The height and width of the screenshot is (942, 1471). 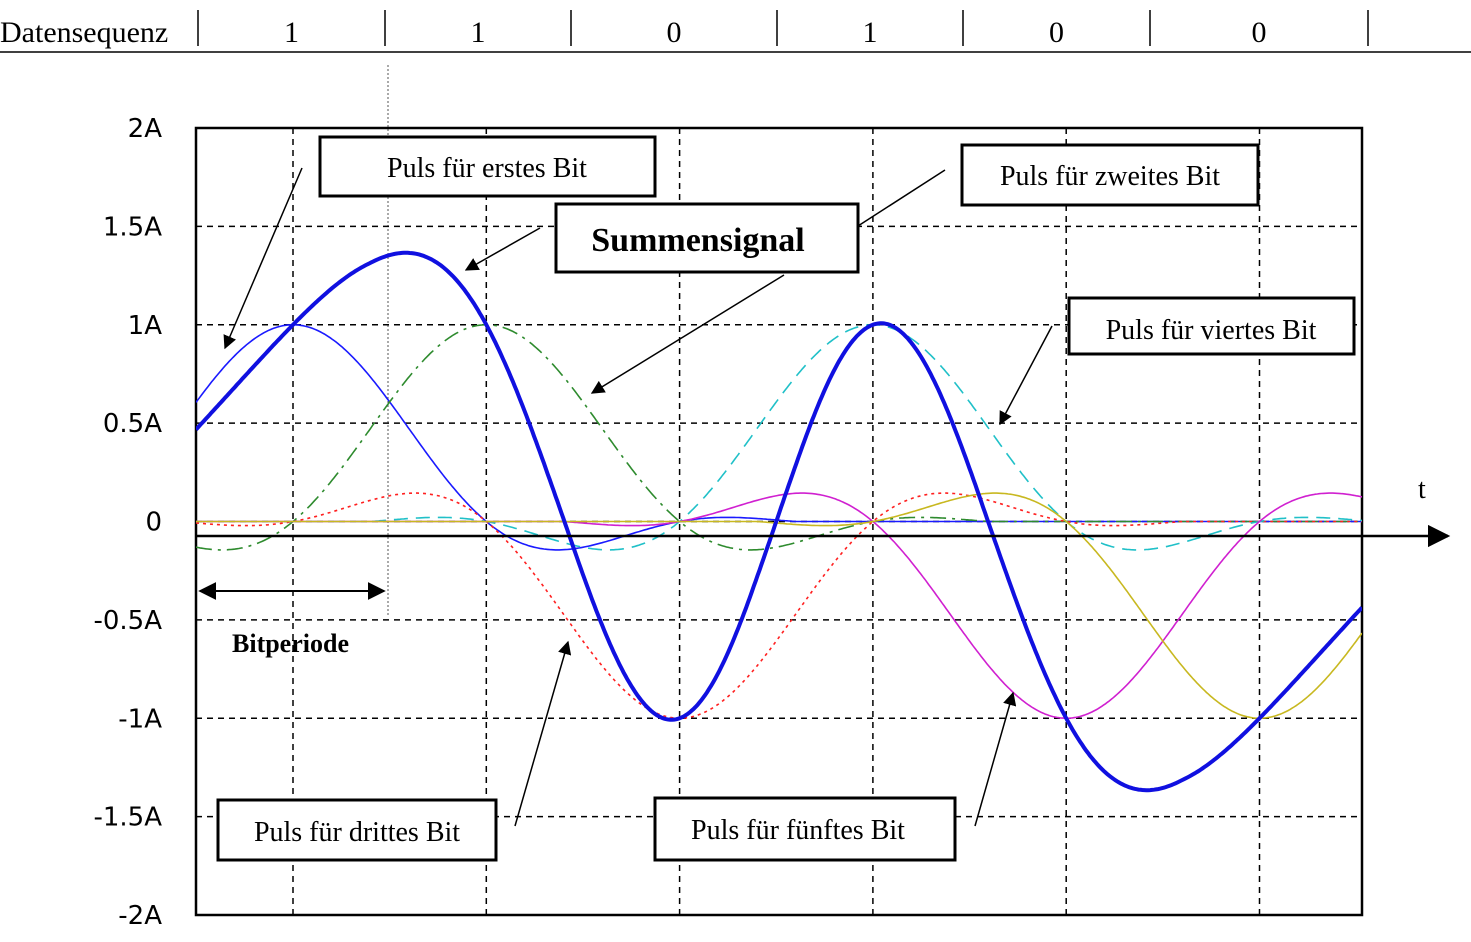 I want to click on y-tick-label: 1A, so click(x=145, y=326).